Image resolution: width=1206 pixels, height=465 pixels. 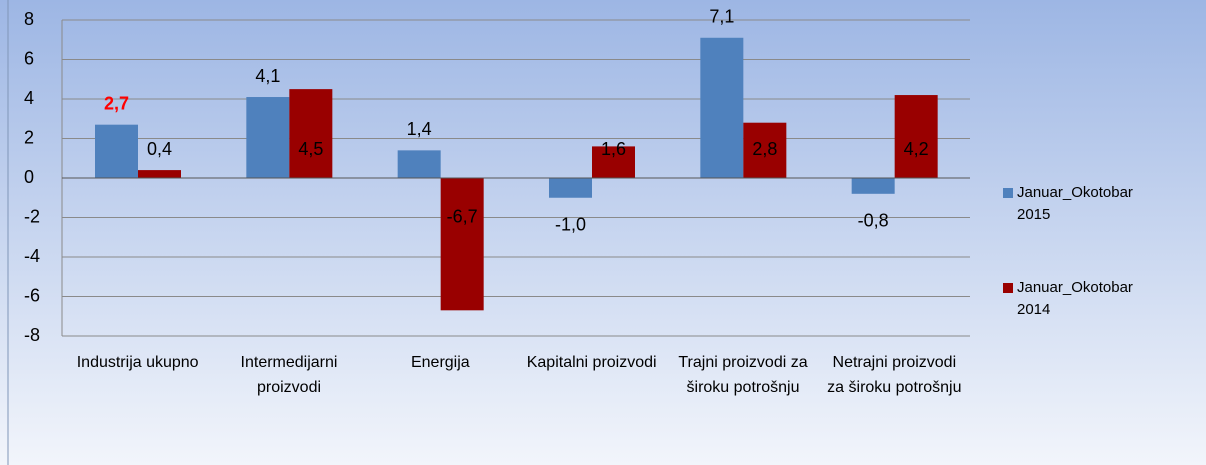 I want to click on data-label: 4,2, so click(x=916, y=149).